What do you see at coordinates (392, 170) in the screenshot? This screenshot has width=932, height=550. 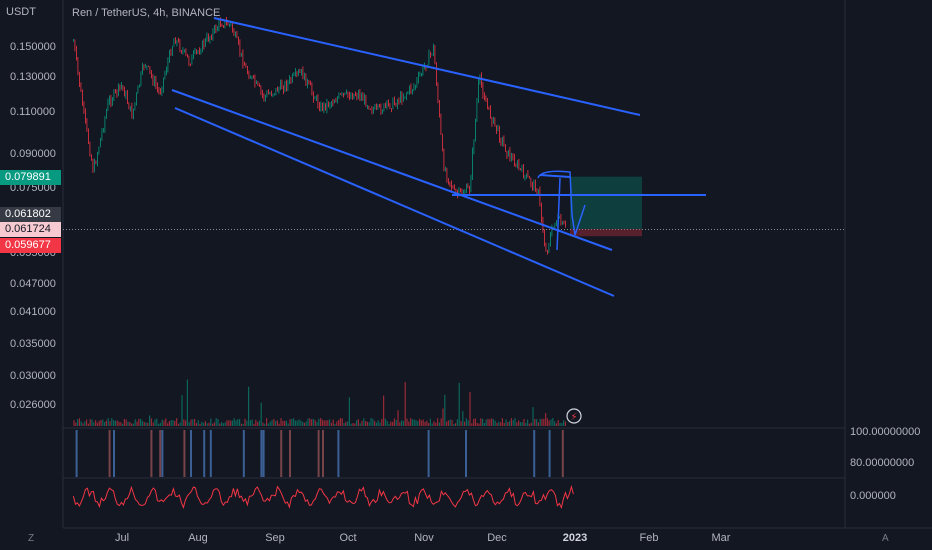 I see `trend-line` at bounding box center [392, 170].